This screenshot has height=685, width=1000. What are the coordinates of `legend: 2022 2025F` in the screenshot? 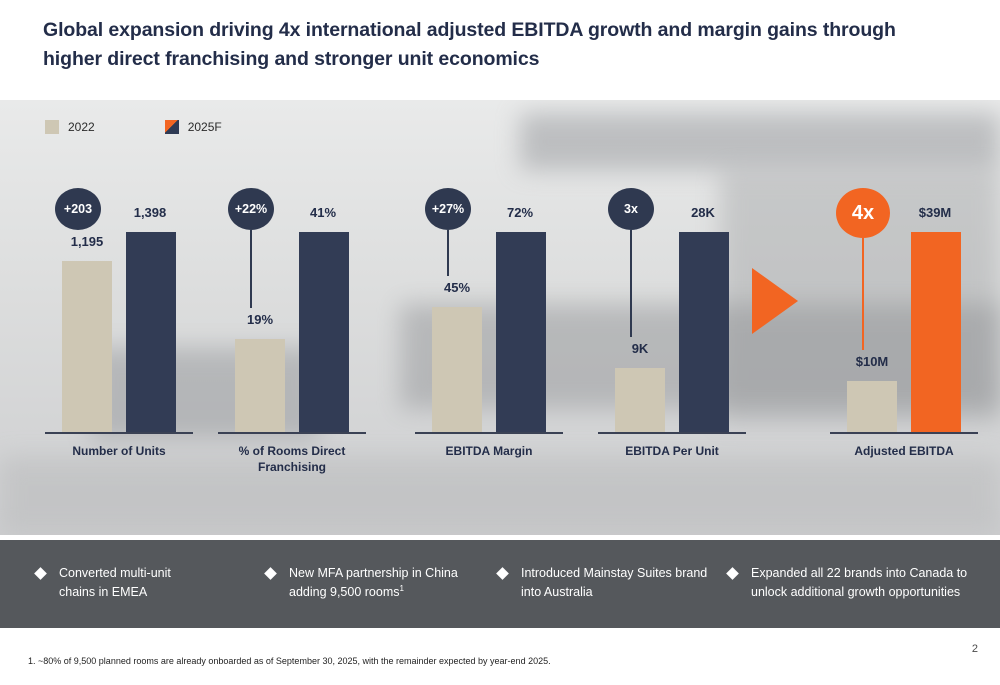 It's located at (133, 127).